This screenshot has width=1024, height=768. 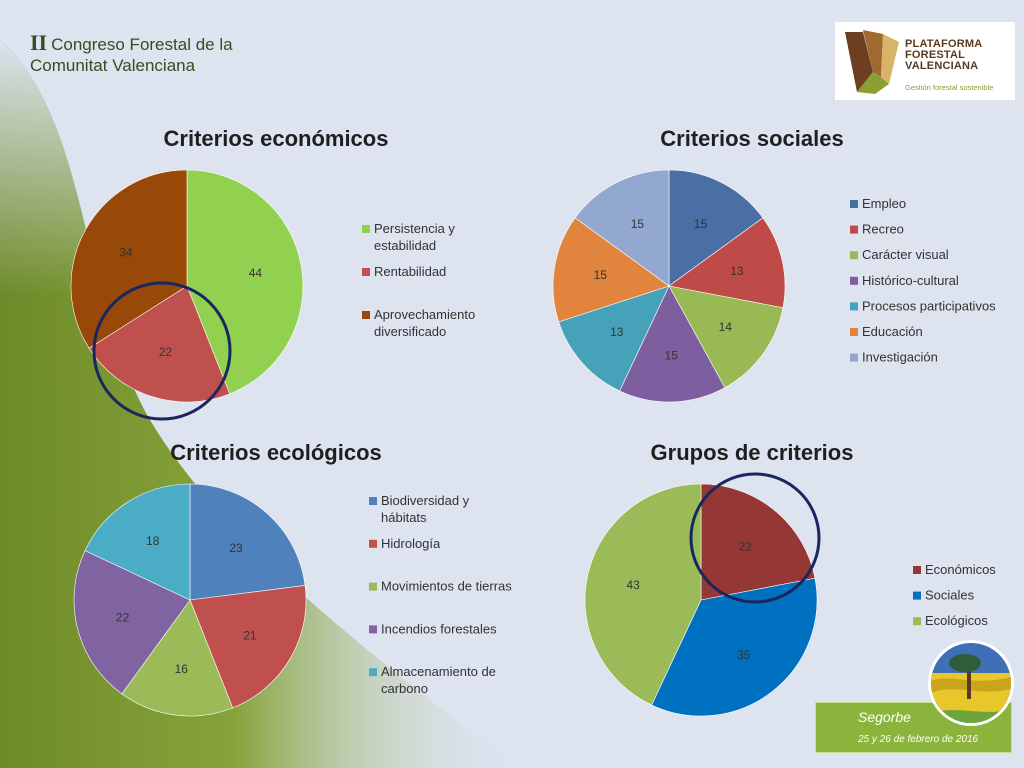 I want to click on logo-line2: FORESTAL, so click(x=935, y=55).